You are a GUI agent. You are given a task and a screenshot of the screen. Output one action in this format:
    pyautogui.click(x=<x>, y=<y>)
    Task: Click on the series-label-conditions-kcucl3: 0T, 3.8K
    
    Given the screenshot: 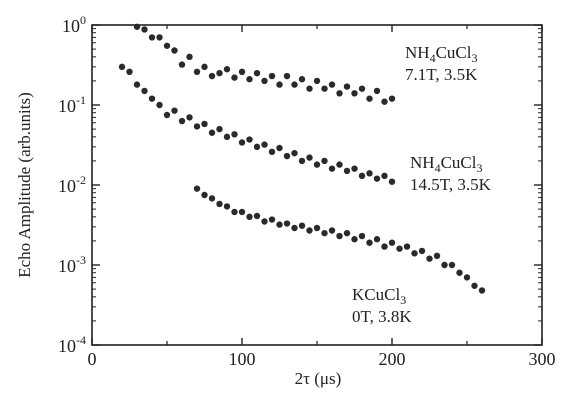 What is the action you would take?
    pyautogui.click(x=382, y=316)
    